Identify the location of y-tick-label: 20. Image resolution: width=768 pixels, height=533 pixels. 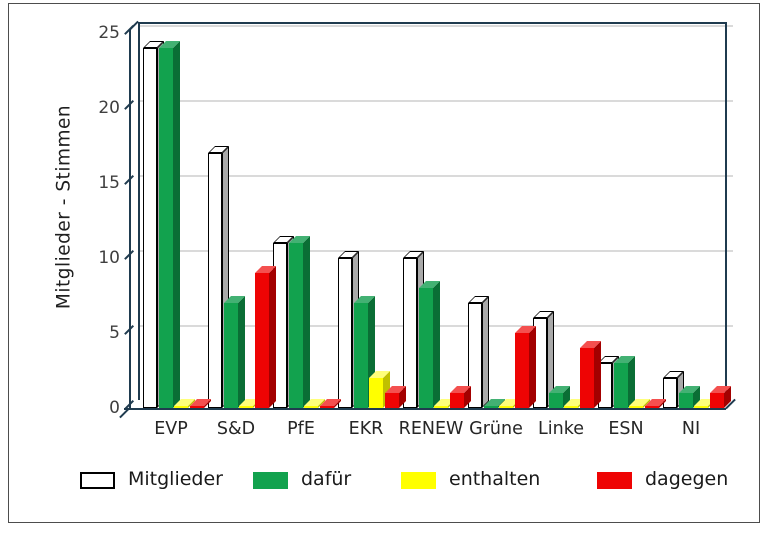
(109, 108).